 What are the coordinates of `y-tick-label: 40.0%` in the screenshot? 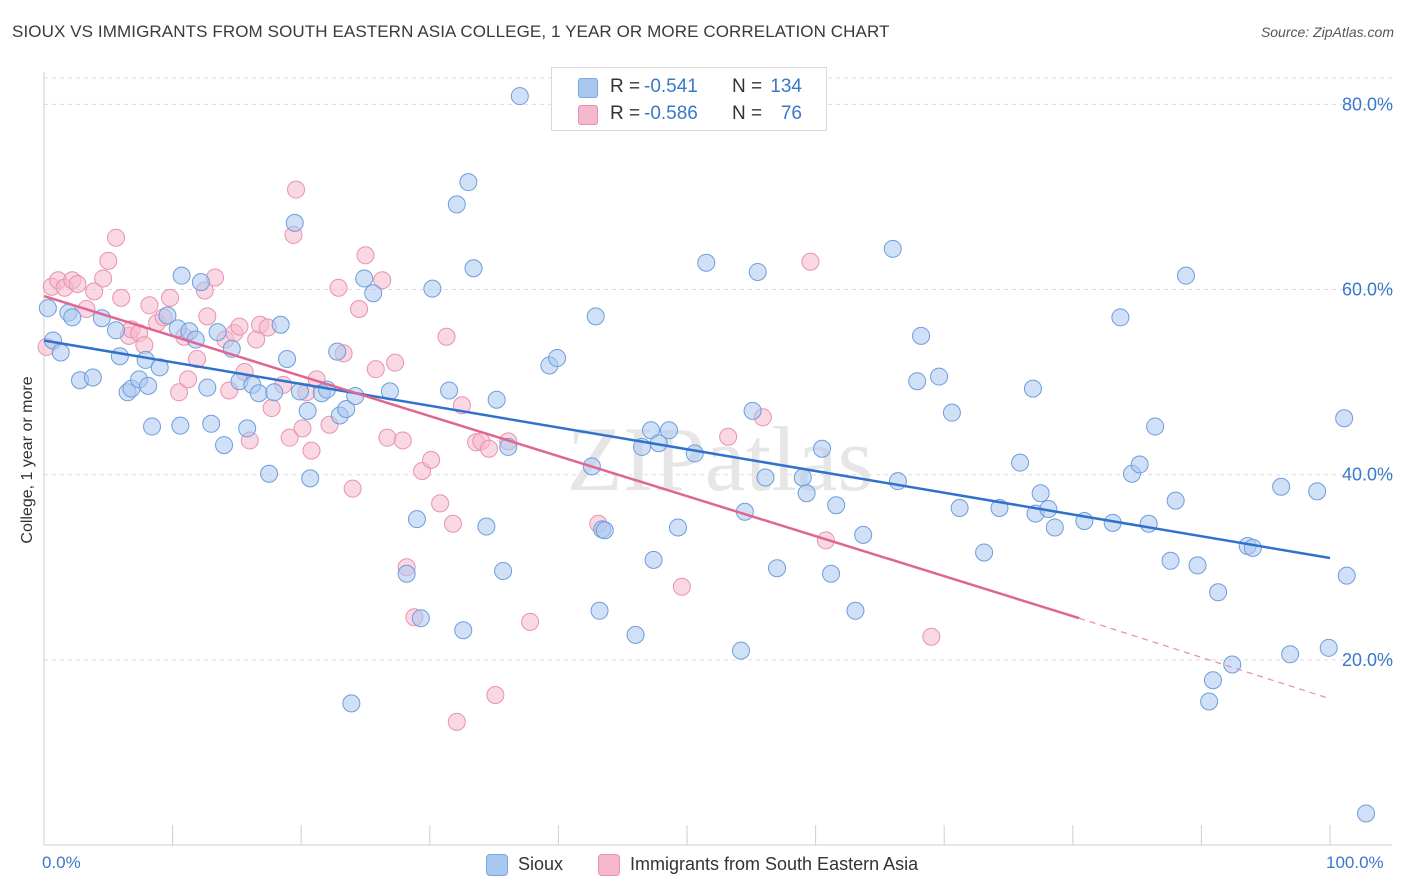 It's located at (1367, 475).